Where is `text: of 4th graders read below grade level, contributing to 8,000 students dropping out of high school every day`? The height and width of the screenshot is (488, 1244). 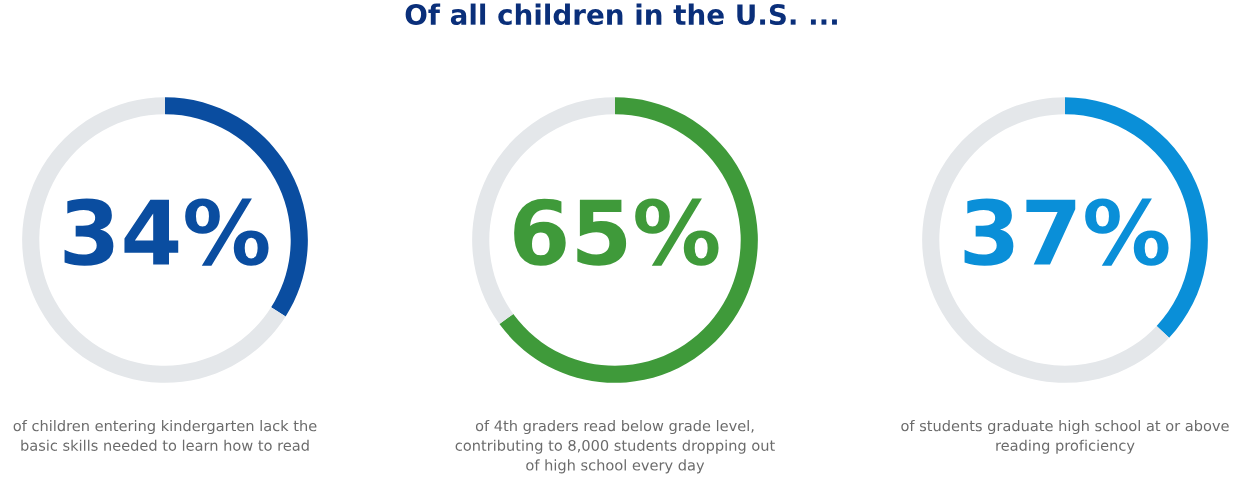 text: of 4th graders read below grade level, contributing to 8,000 students dropping out of high school every day is located at coordinates (615, 447).